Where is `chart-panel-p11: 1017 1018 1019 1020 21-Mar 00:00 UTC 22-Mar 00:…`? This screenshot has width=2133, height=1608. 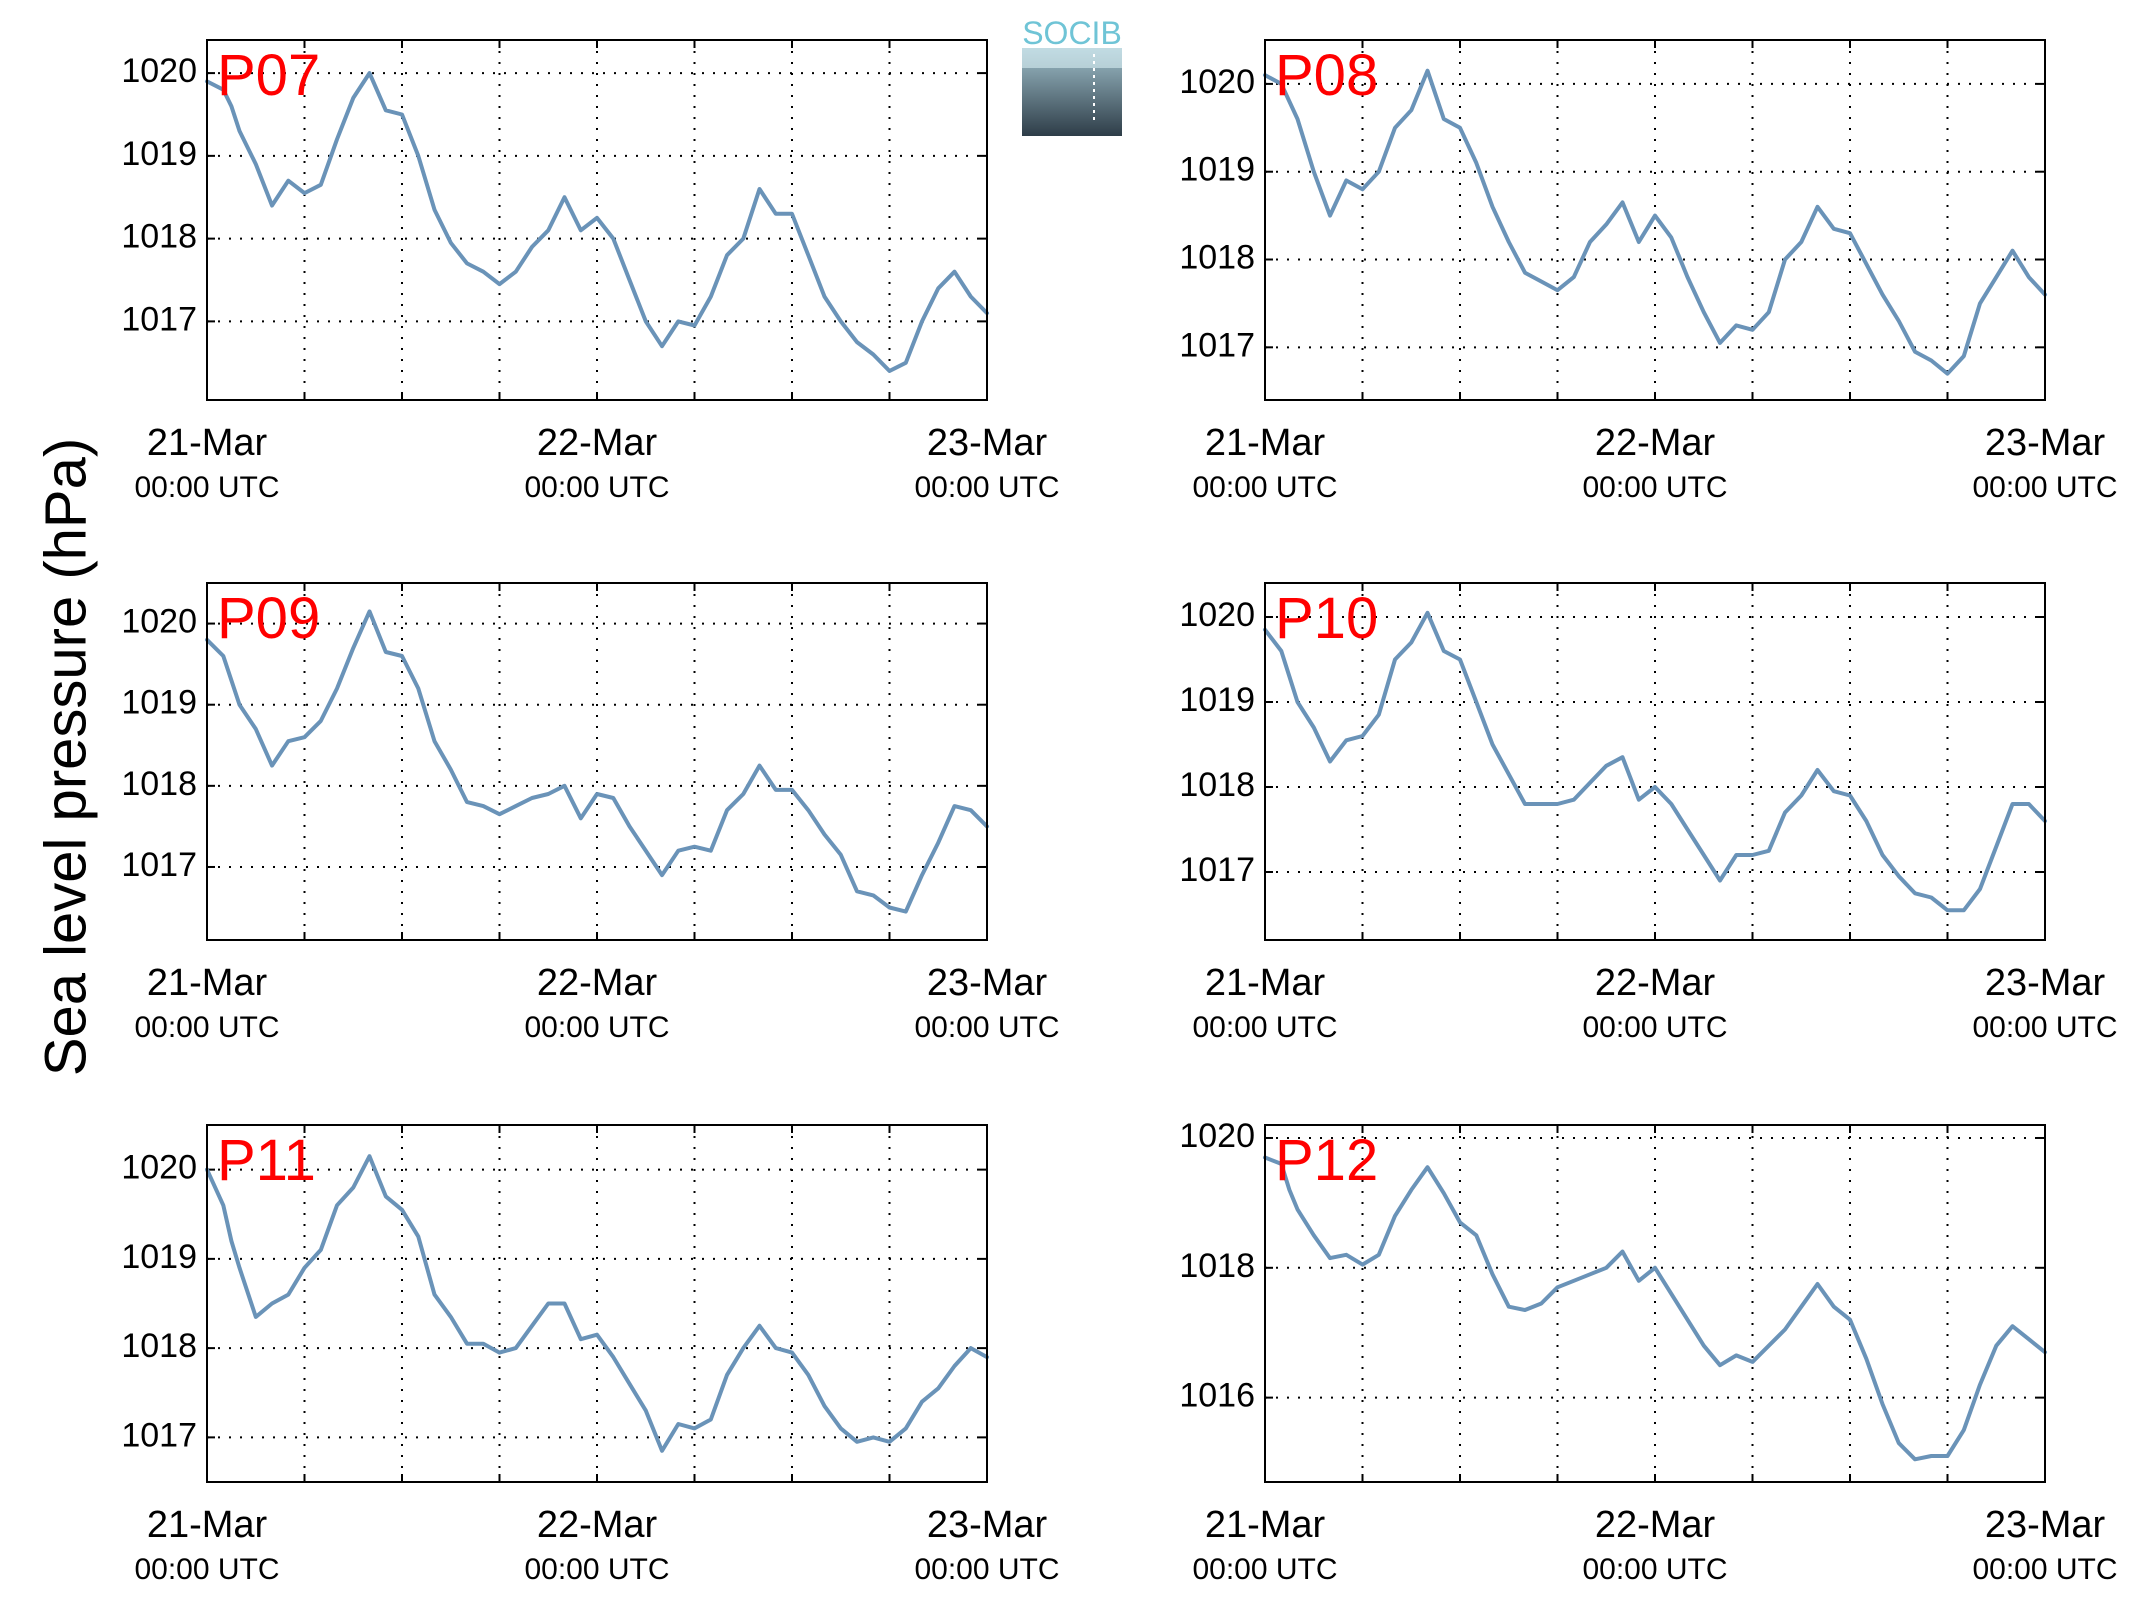 chart-panel-p11: 1017 1018 1019 1020 21-Mar 00:00 UTC 22-Mar 00:… is located at coordinates (590, 1355).